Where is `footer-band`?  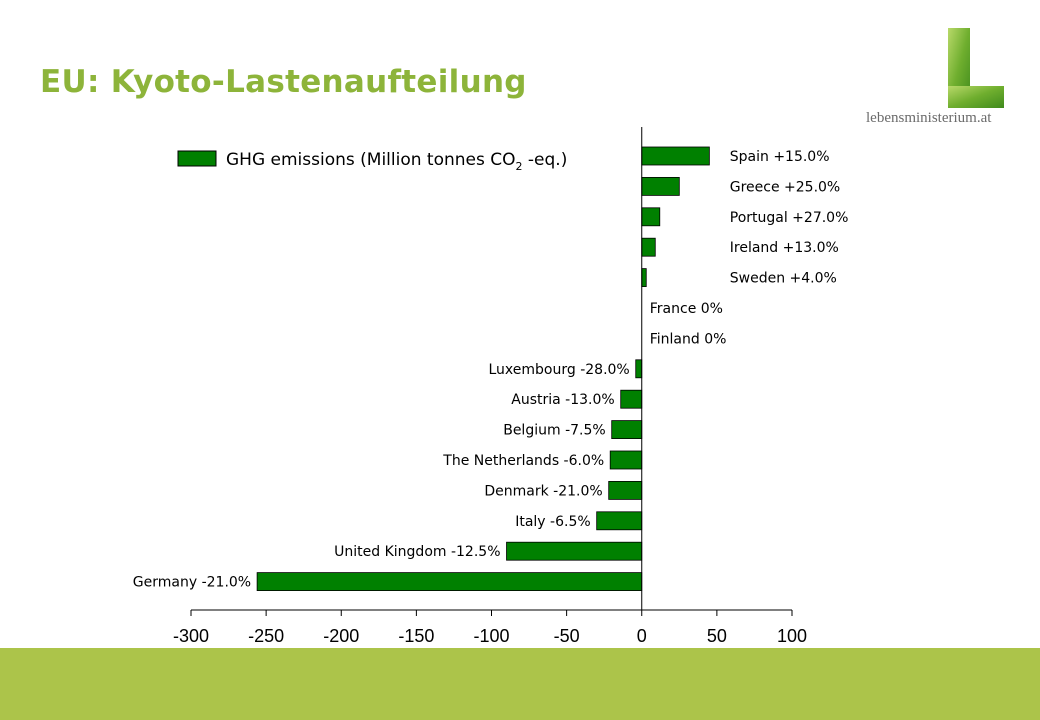 footer-band is located at coordinates (520, 684).